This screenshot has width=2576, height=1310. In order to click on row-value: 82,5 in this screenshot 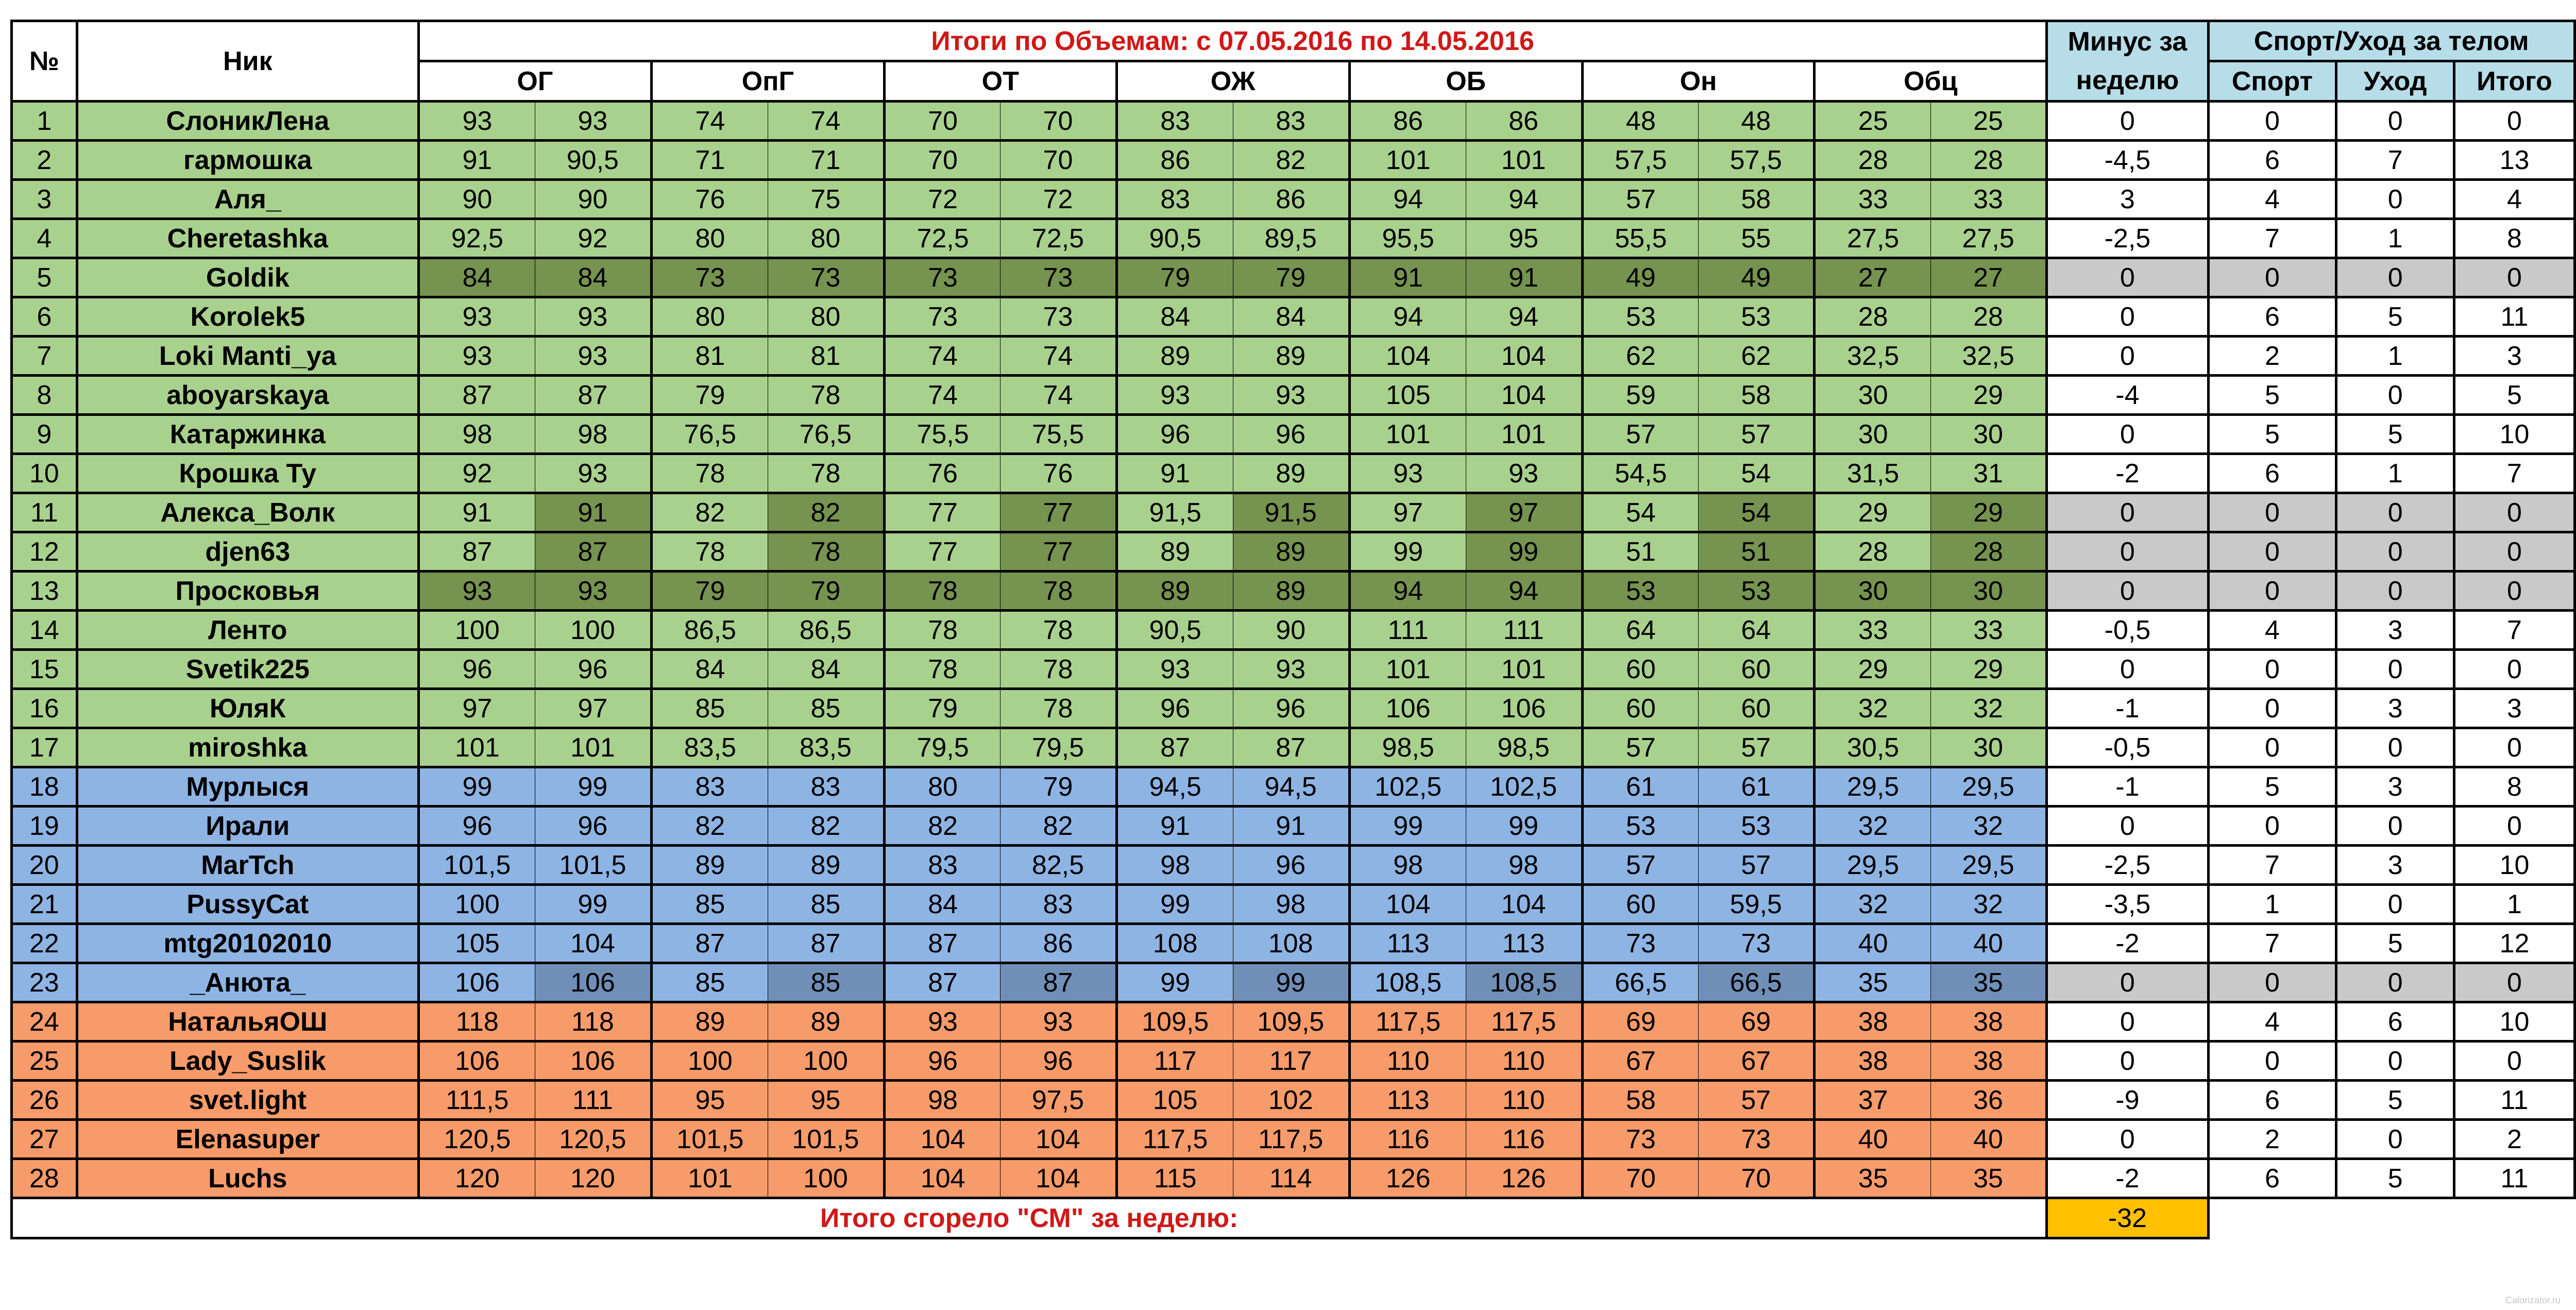, I will do `click(1059, 865)`.